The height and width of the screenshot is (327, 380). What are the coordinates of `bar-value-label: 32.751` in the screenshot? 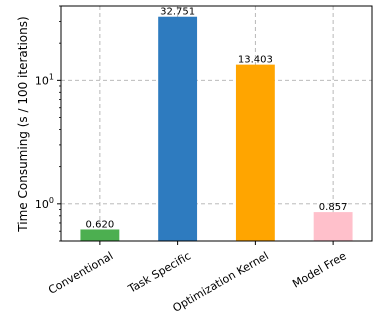 It's located at (177, 12).